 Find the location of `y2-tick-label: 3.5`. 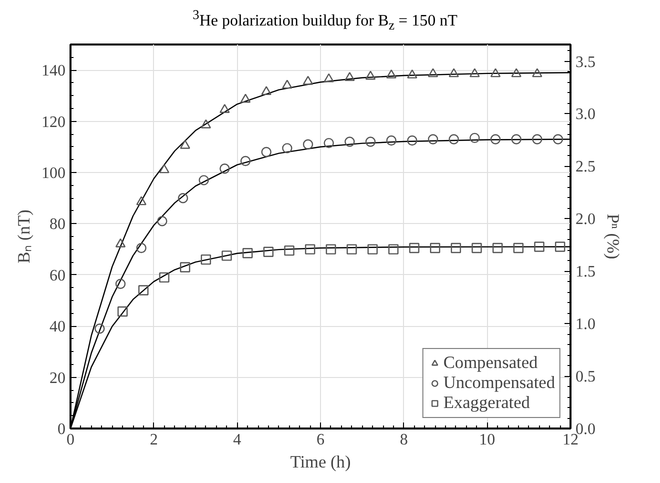

y2-tick-label: 3.5 is located at coordinates (586, 62).